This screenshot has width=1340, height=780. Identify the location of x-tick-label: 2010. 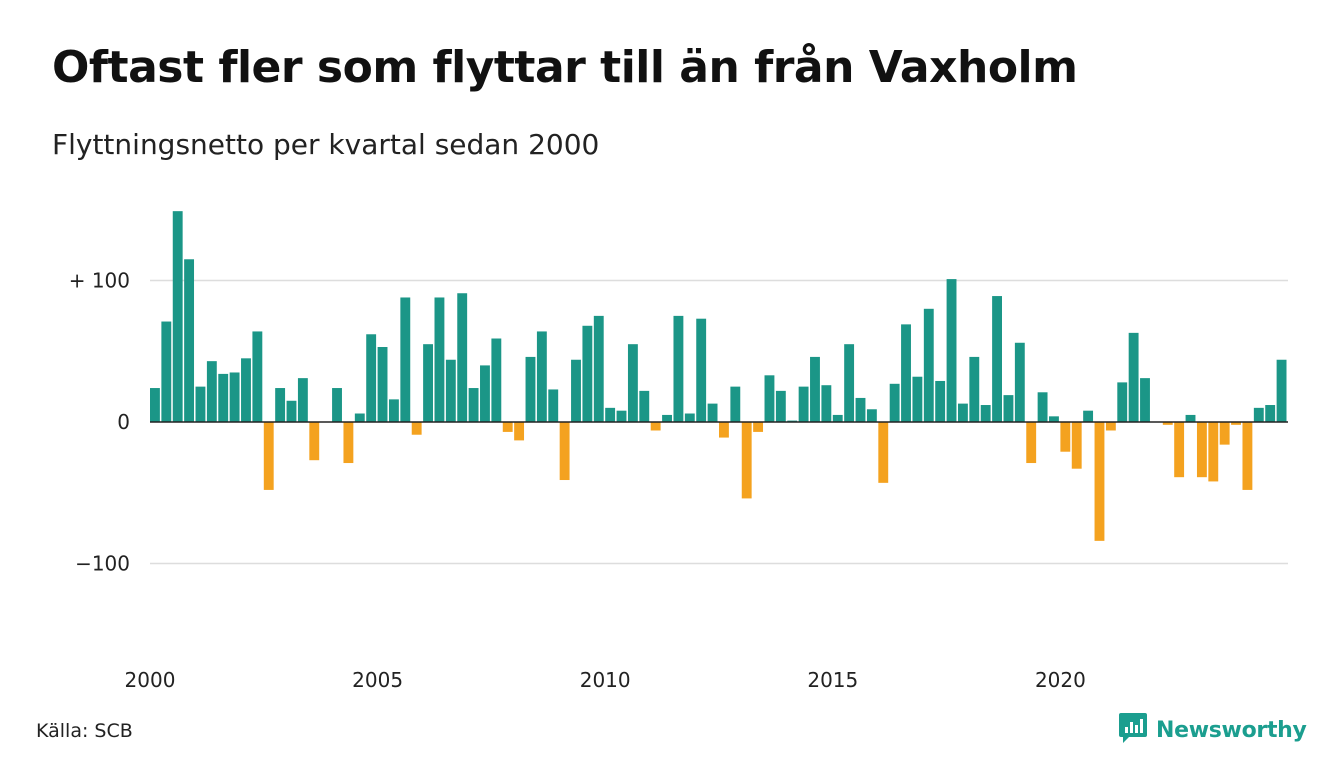
(605, 680).